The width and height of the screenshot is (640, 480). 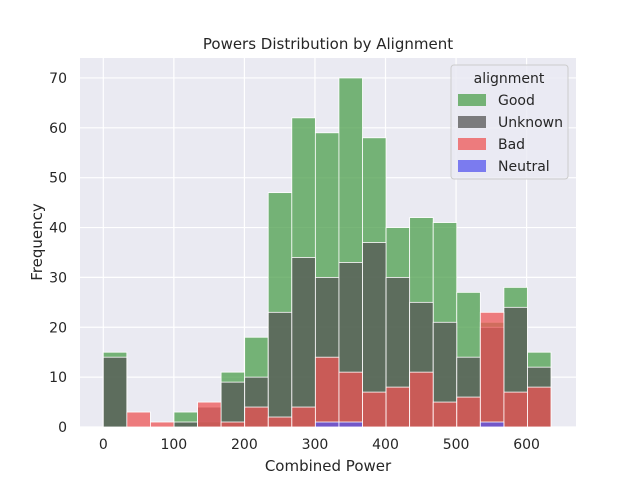 What do you see at coordinates (58, 79) in the screenshot?
I see `y-tick-label: 70` at bounding box center [58, 79].